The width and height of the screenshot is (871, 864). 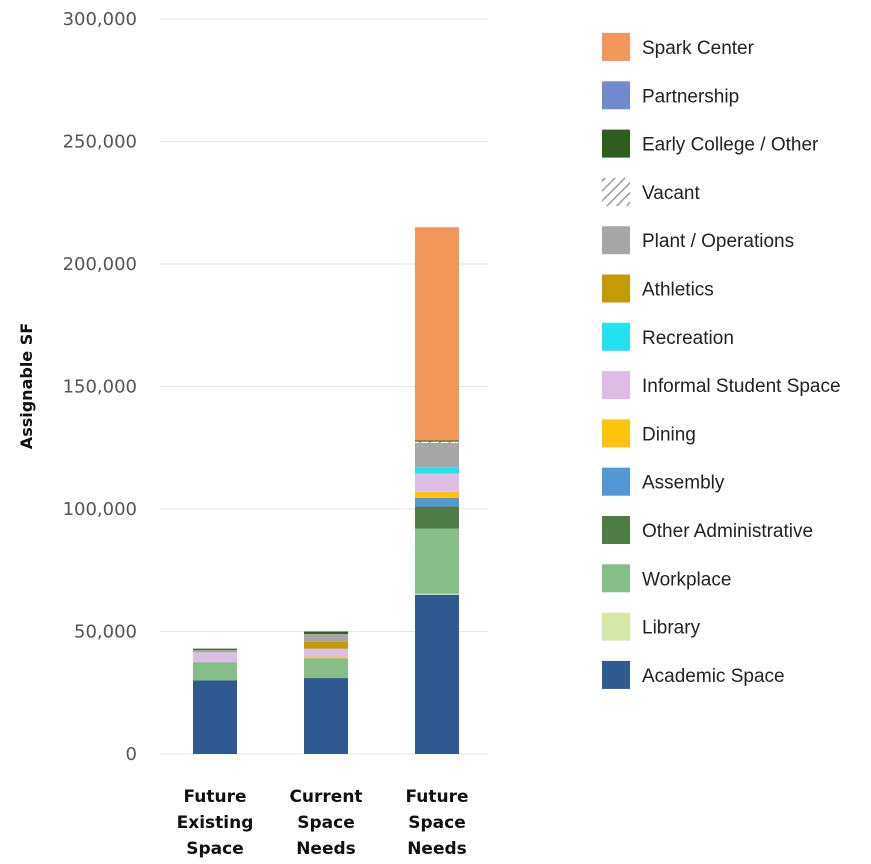 What do you see at coordinates (713, 676) in the screenshot?
I see `legend-label: Academic Space` at bounding box center [713, 676].